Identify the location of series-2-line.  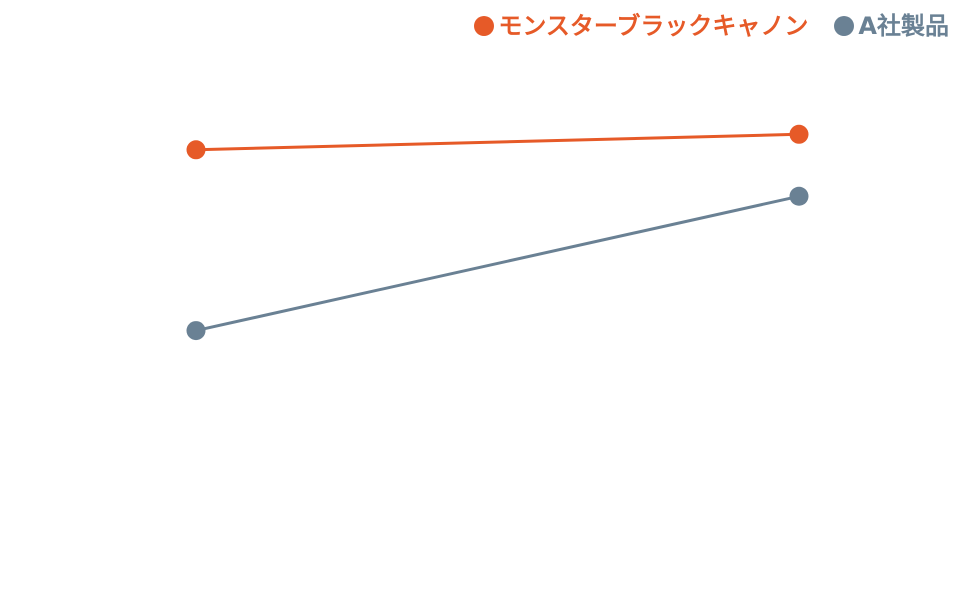
(497, 263).